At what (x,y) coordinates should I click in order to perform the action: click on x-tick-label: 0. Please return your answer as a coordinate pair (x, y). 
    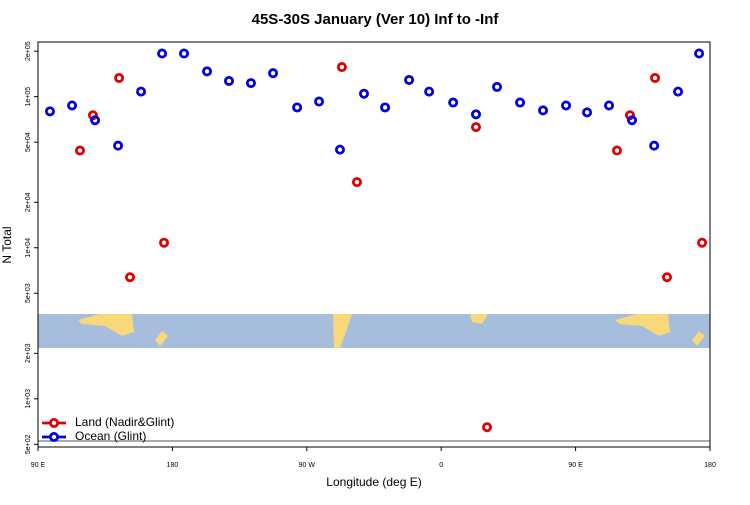
    Looking at the image, I should click on (441, 465).